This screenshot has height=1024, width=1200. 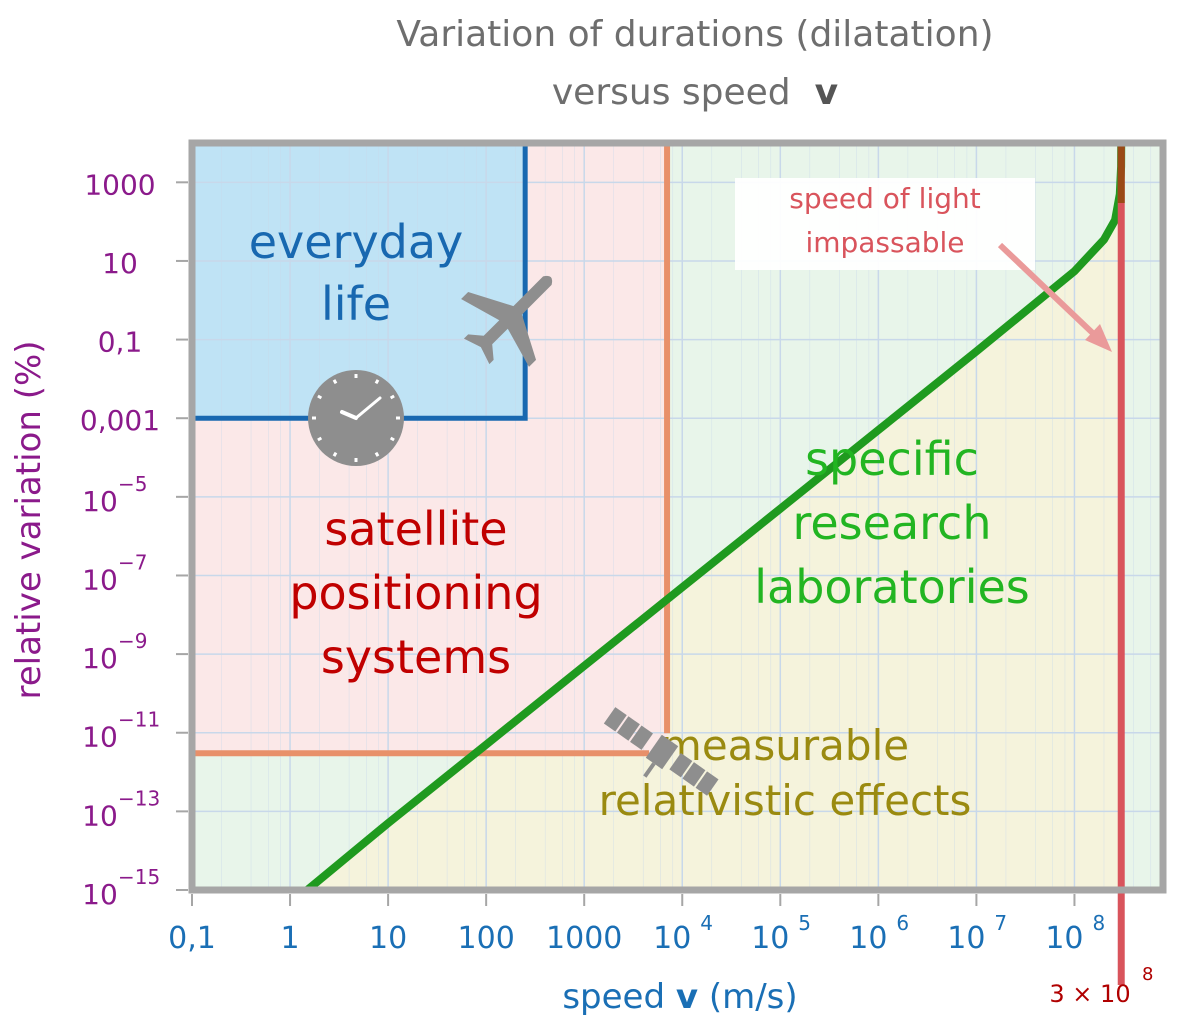 What do you see at coordinates (1050, 292) in the screenshot?
I see `light-arrow-shaft` at bounding box center [1050, 292].